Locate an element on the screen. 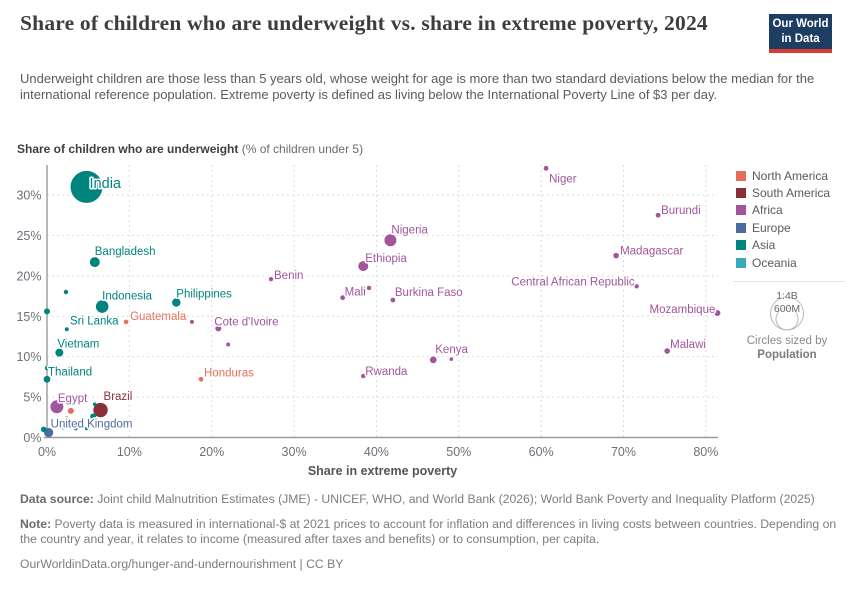 The width and height of the screenshot is (850, 600). data-point-central-african-republic is located at coordinates (636, 286).